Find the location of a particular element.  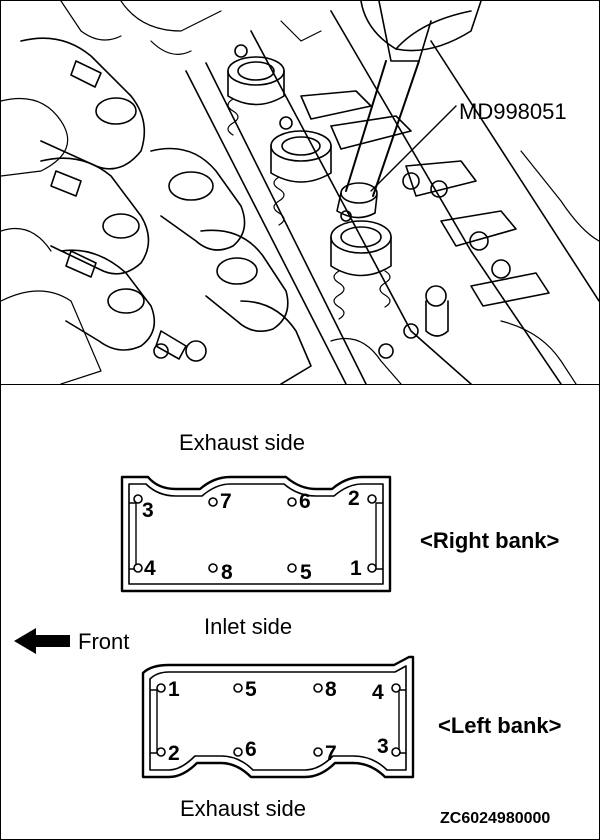

hand is located at coordinates (421, 26).